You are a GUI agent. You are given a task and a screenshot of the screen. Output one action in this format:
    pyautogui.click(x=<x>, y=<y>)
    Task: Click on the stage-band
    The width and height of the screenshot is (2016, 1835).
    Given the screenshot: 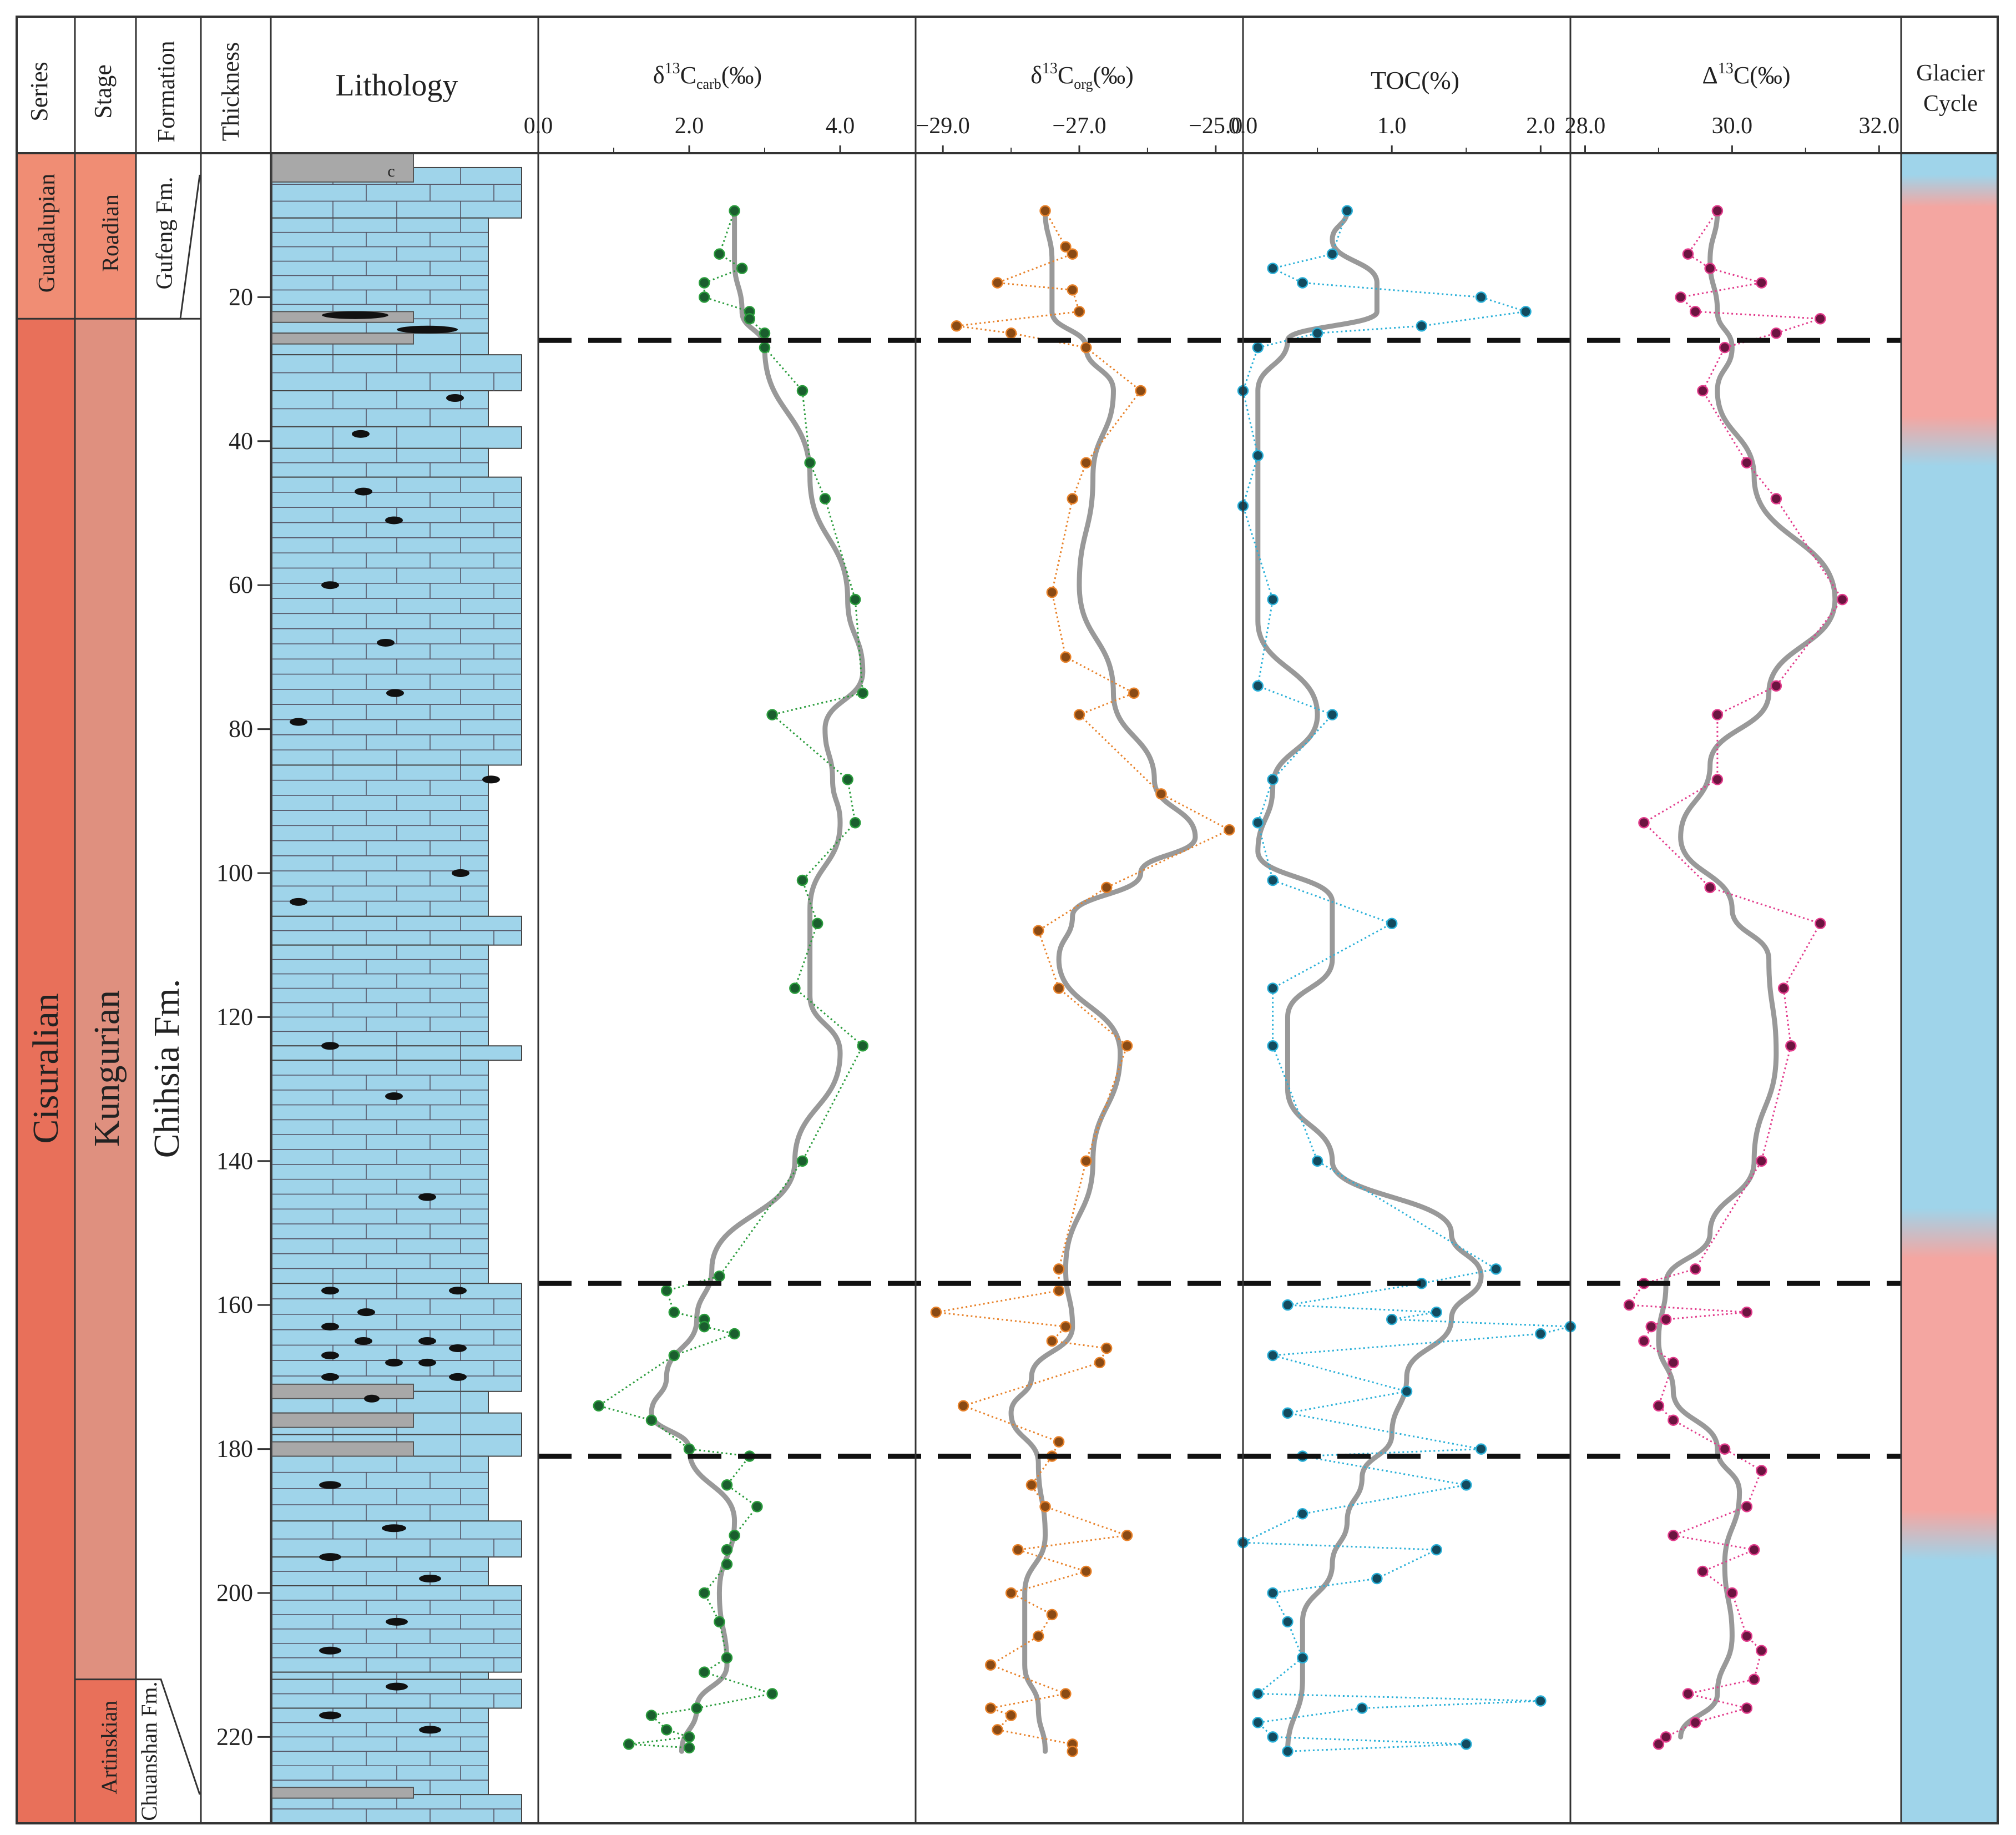 What is the action you would take?
    pyautogui.click(x=105, y=999)
    